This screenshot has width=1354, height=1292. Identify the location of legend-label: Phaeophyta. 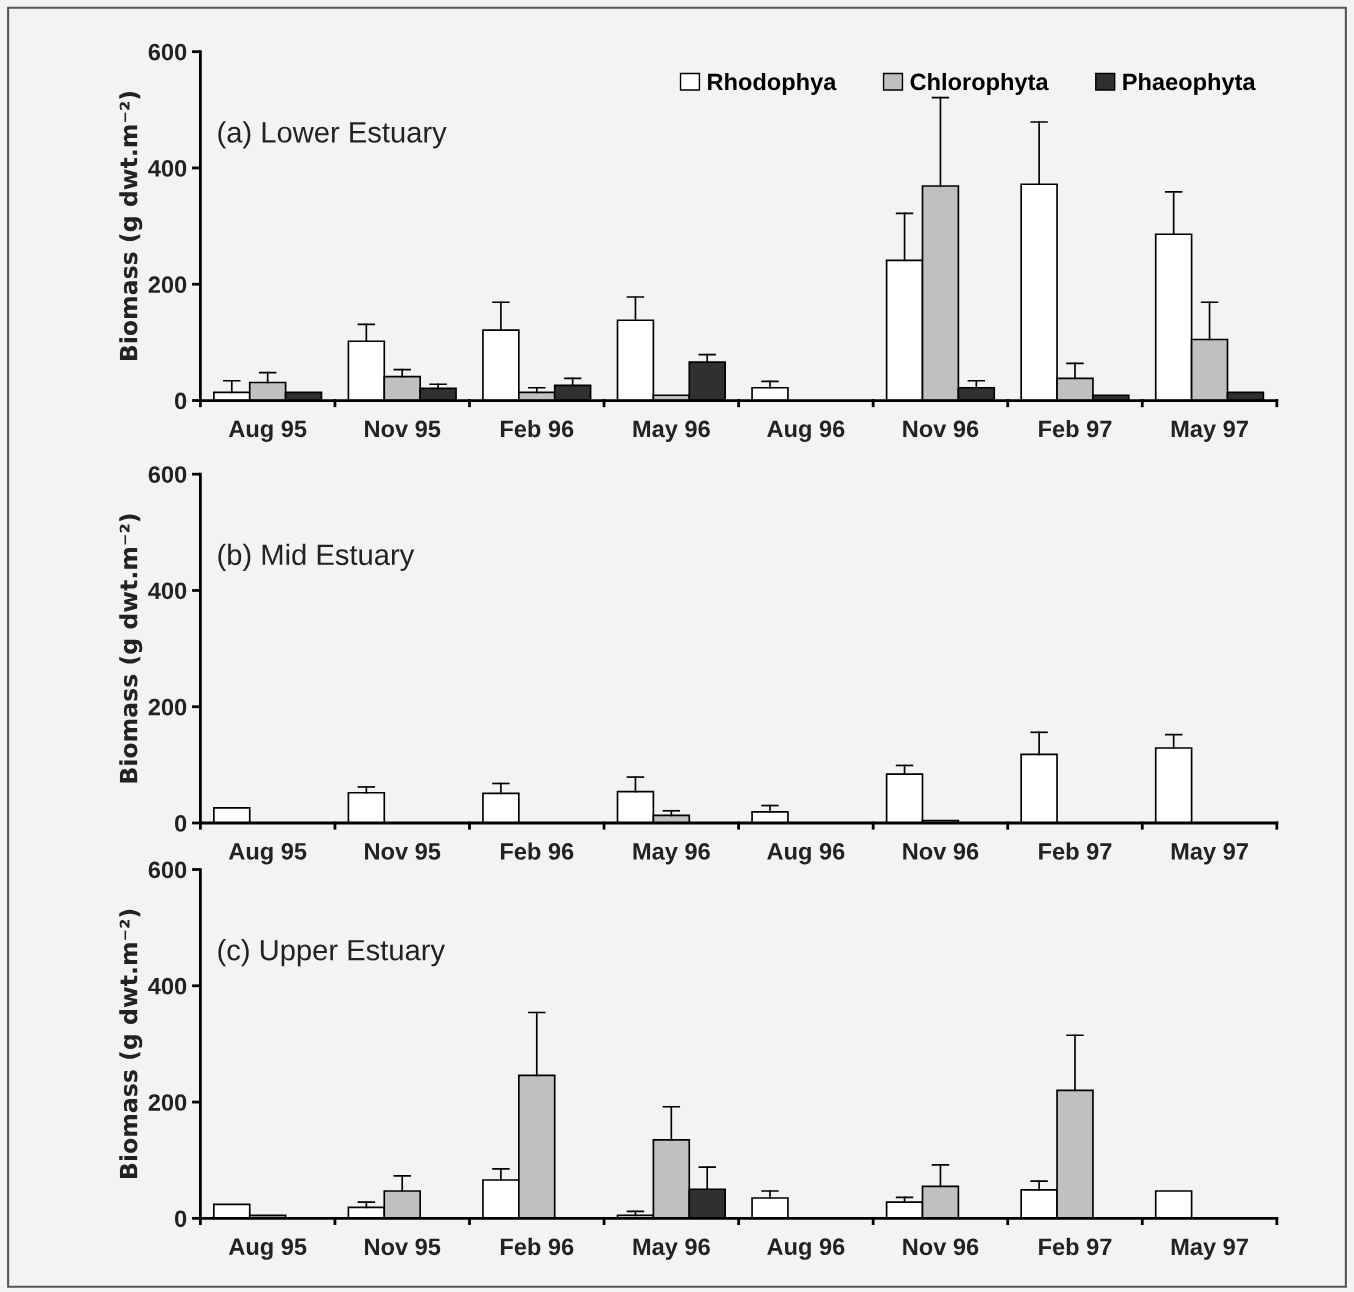
(1189, 83).